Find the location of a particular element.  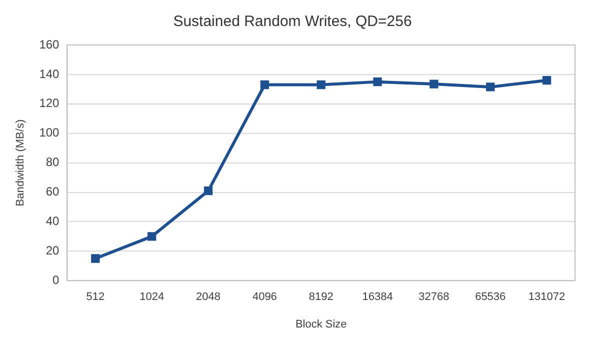

x-tick-label: 65536 is located at coordinates (490, 297).